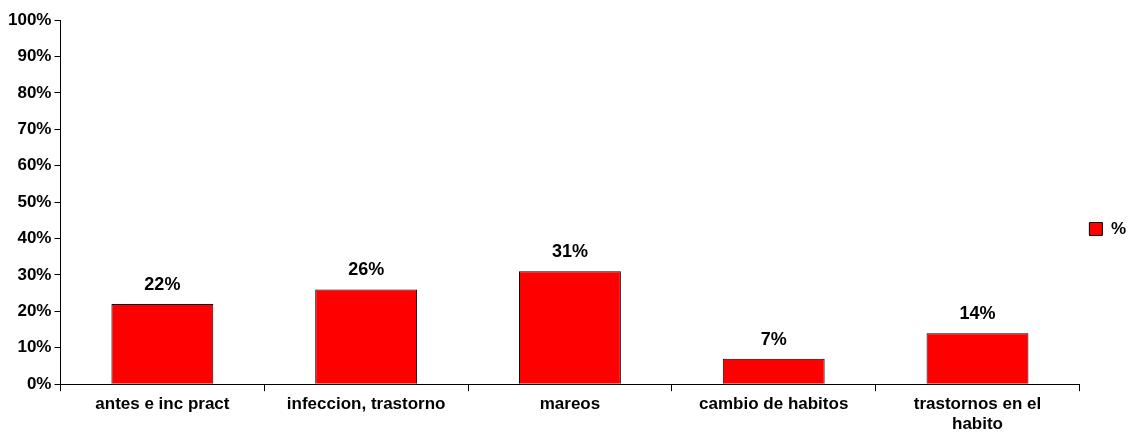 Image resolution: width=1146 pixels, height=443 pixels. What do you see at coordinates (34, 92) in the screenshot?
I see `y-tick-label: 80%` at bounding box center [34, 92].